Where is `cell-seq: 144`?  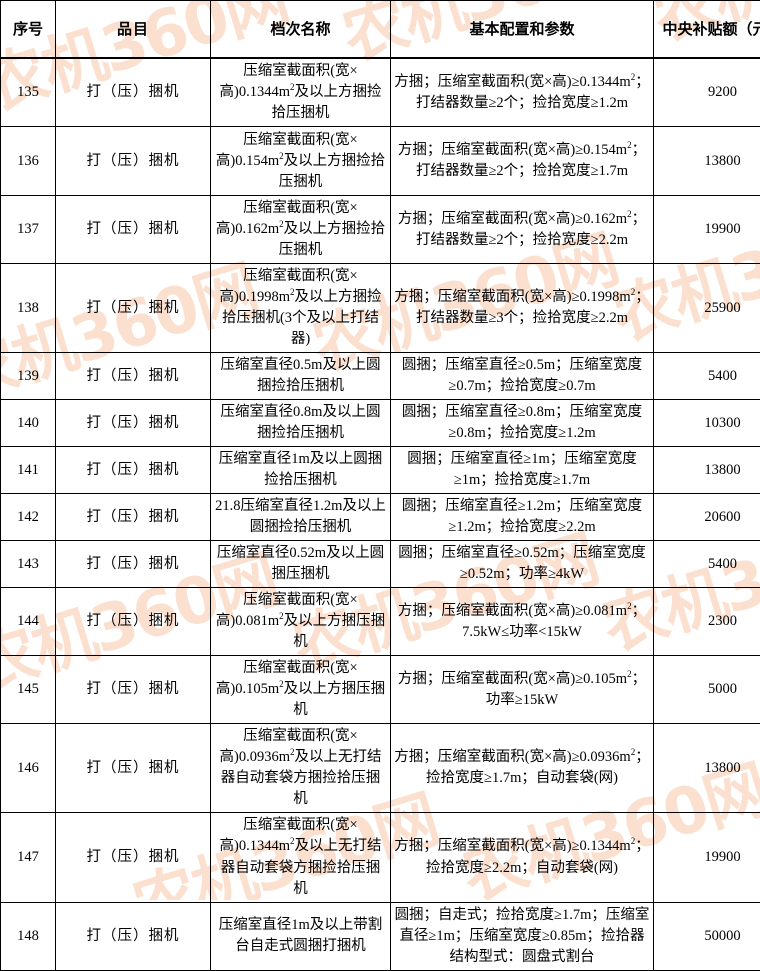 cell-seq: 144 is located at coordinates (28, 622).